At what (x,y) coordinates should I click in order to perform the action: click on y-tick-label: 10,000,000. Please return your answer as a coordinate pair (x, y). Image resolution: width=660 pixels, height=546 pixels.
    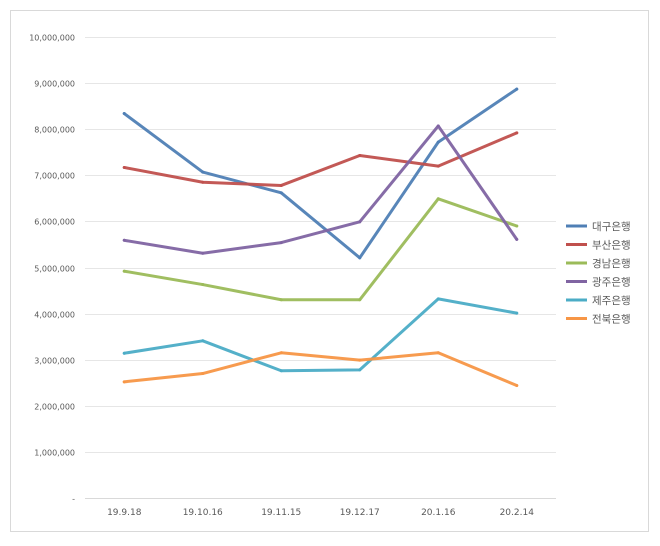
    Looking at the image, I should click on (52, 38).